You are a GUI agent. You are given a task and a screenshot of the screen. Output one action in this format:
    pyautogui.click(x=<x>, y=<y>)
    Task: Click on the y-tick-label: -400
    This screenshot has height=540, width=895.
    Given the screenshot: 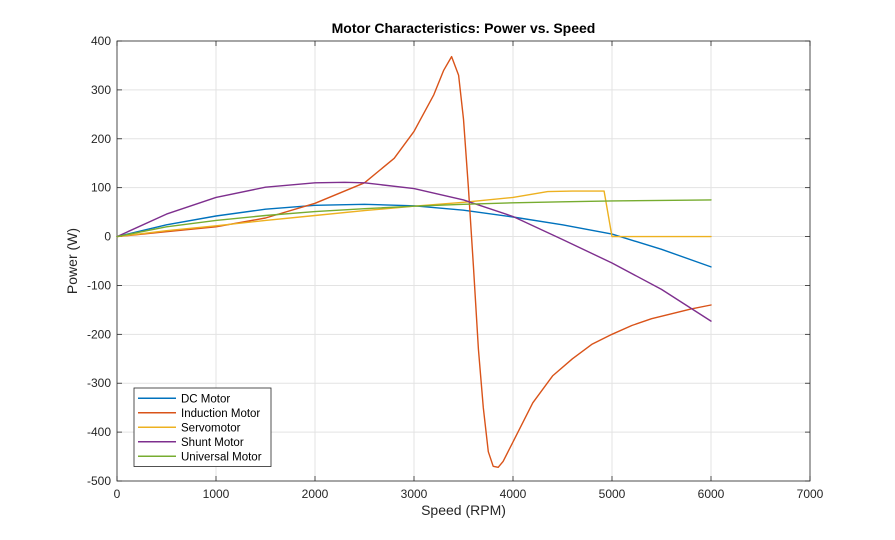 What is the action you would take?
    pyautogui.click(x=99, y=432)
    